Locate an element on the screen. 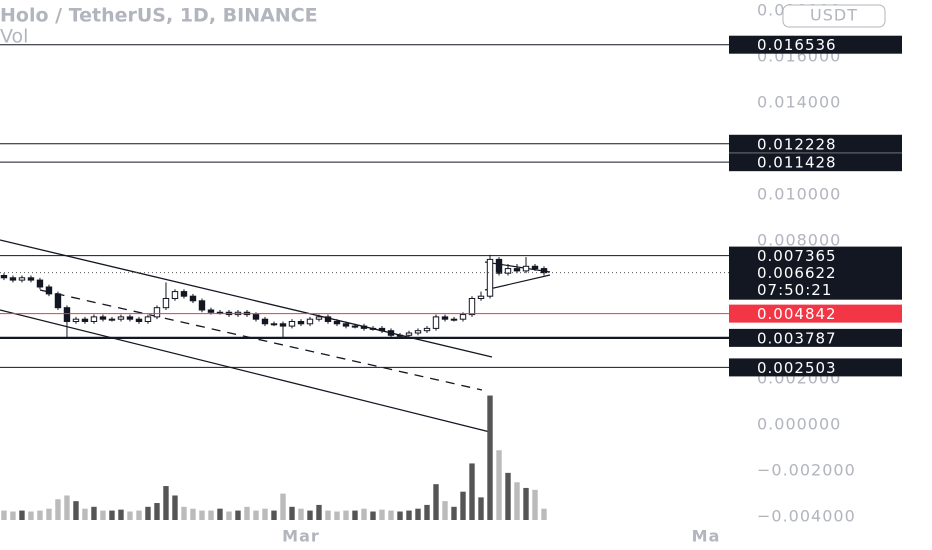  currency-button is located at coordinates (834, 16).